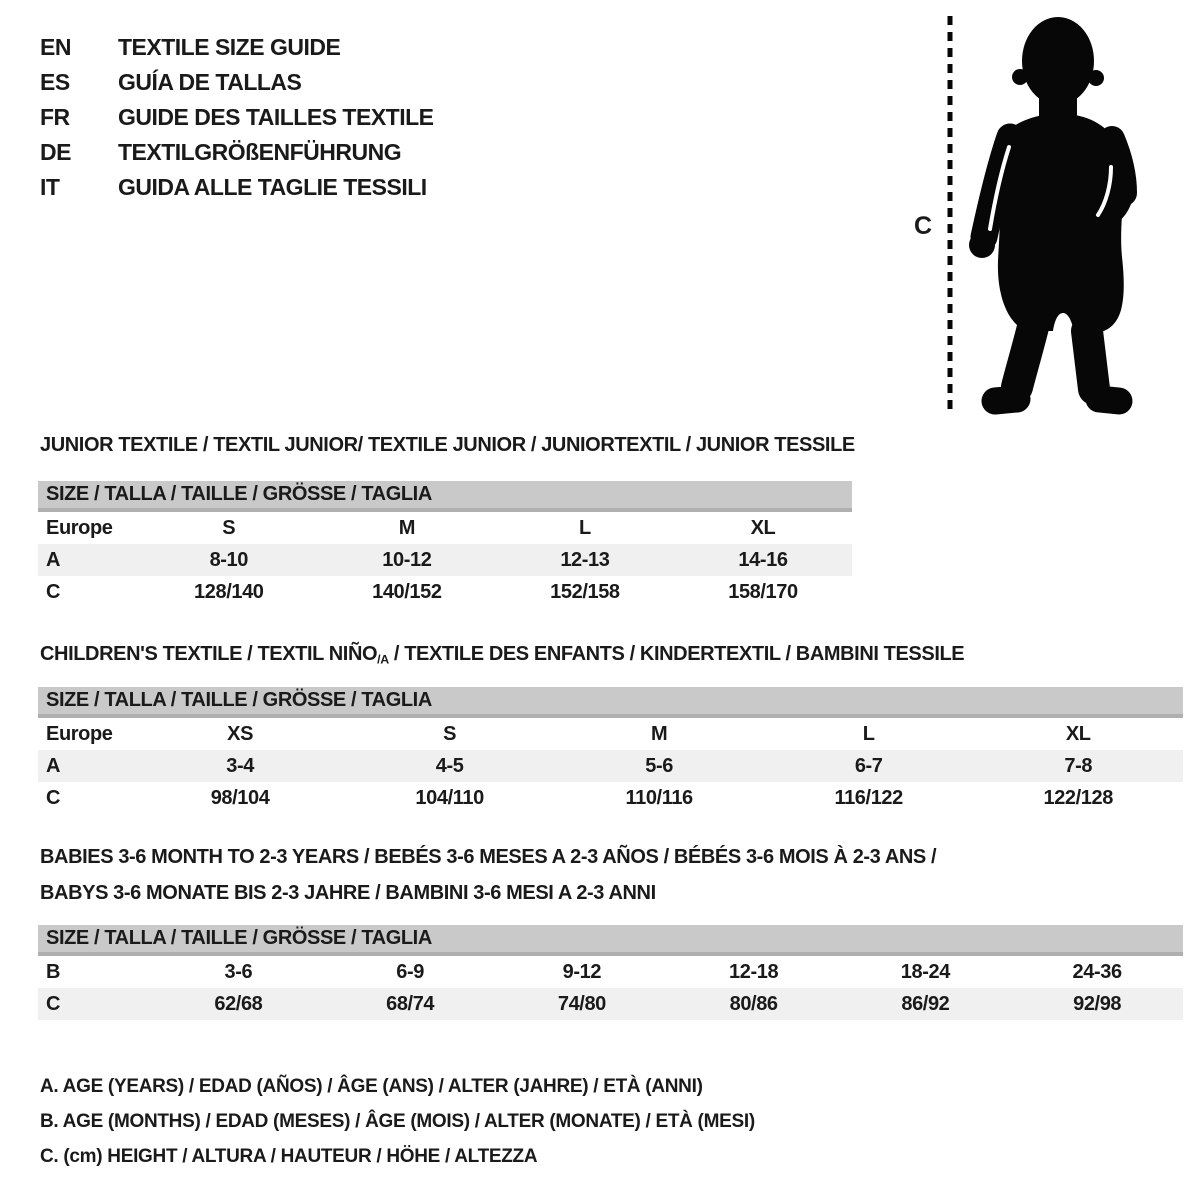 This screenshot has height=1200, width=1200. I want to click on height-measure-label: C, so click(923, 226).